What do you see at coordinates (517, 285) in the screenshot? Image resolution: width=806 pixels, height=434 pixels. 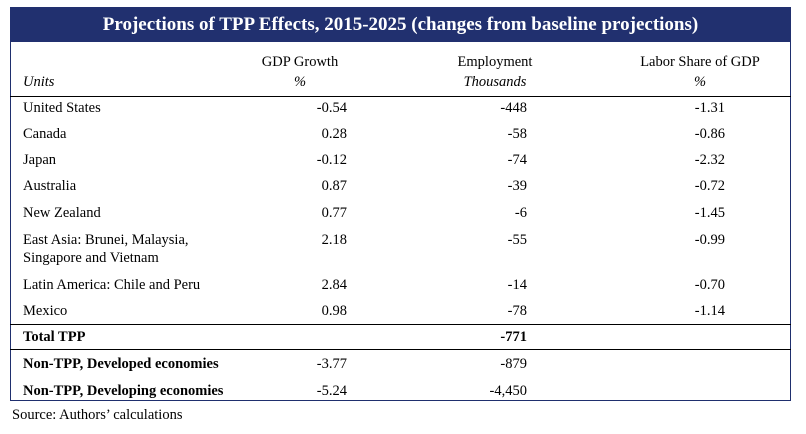 I see `employment-value: -14` at bounding box center [517, 285].